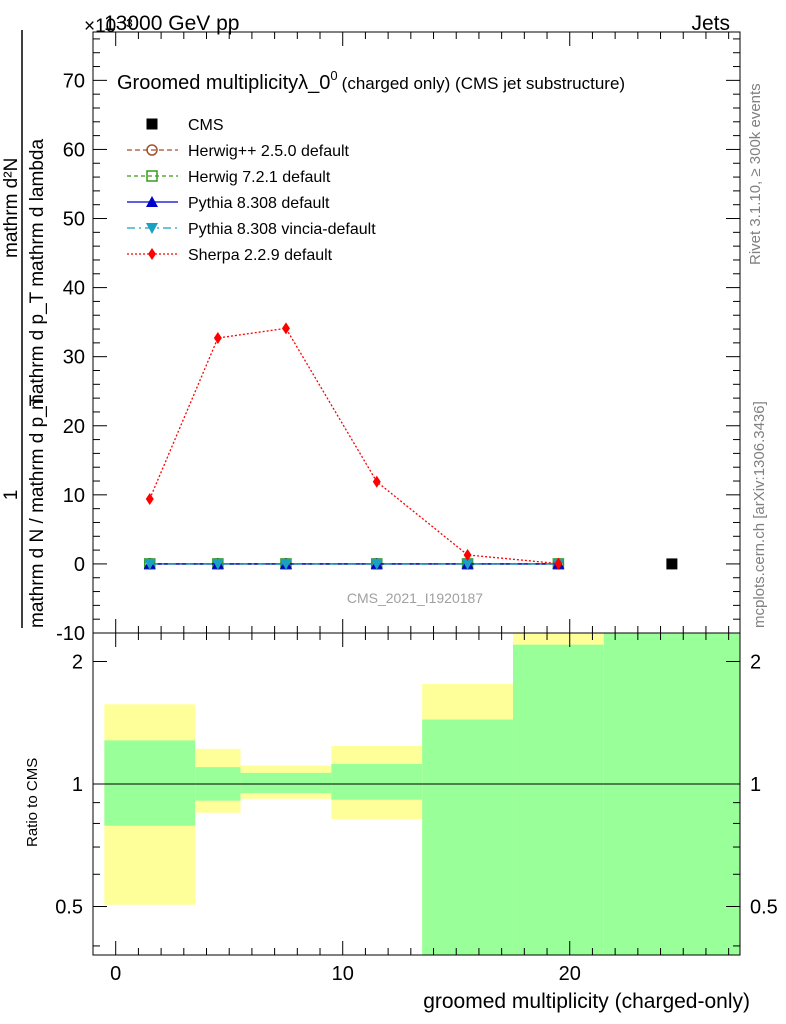 Image resolution: width=786 pixels, height=1024 pixels. What do you see at coordinates (69, 907) in the screenshot?
I see `ratio-y-tick-label: 0.5` at bounding box center [69, 907].